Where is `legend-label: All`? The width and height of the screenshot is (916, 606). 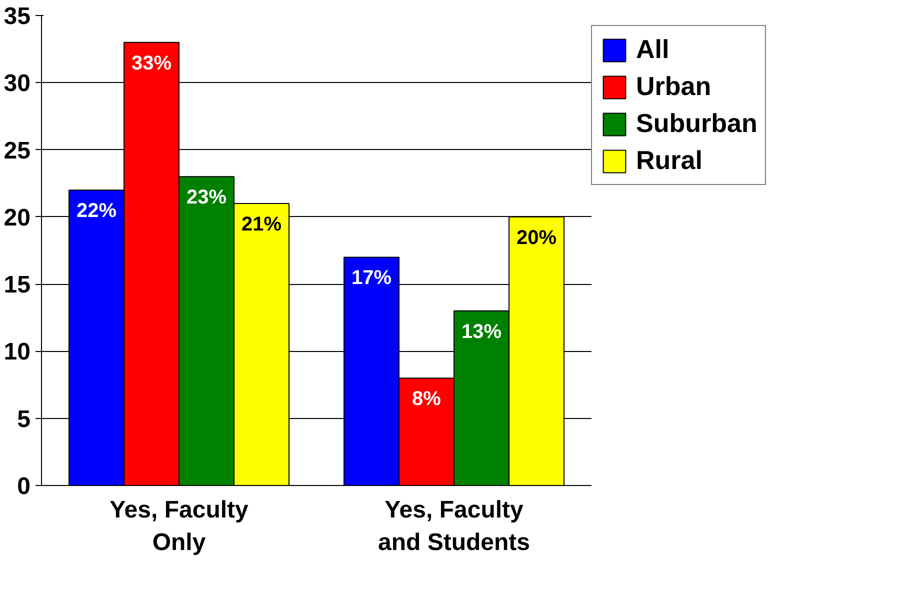 legend-label: All is located at coordinates (653, 49).